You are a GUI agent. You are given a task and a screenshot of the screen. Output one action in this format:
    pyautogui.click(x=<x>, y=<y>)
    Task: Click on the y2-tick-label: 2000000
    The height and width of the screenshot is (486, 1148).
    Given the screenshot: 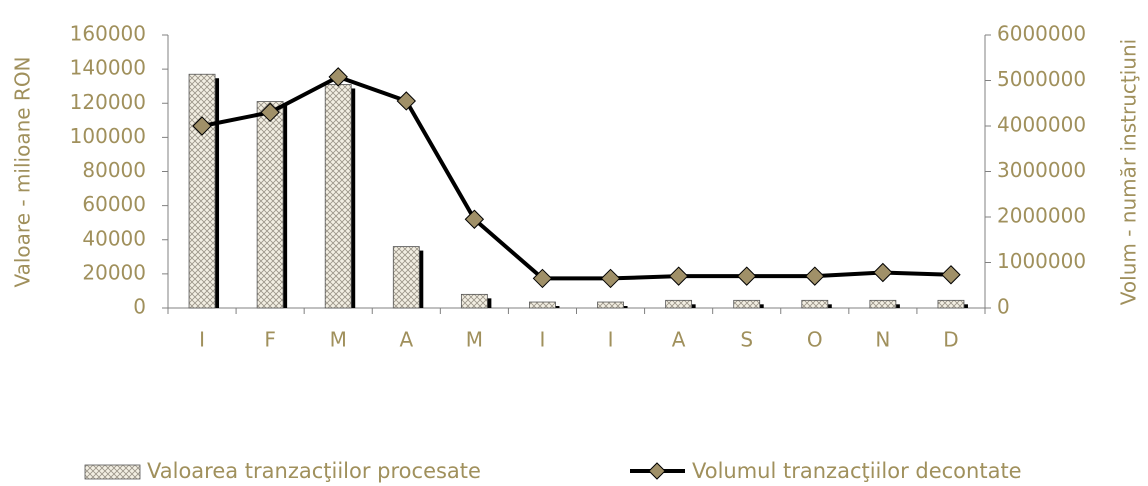 What is the action you would take?
    pyautogui.click(x=1041, y=216)
    